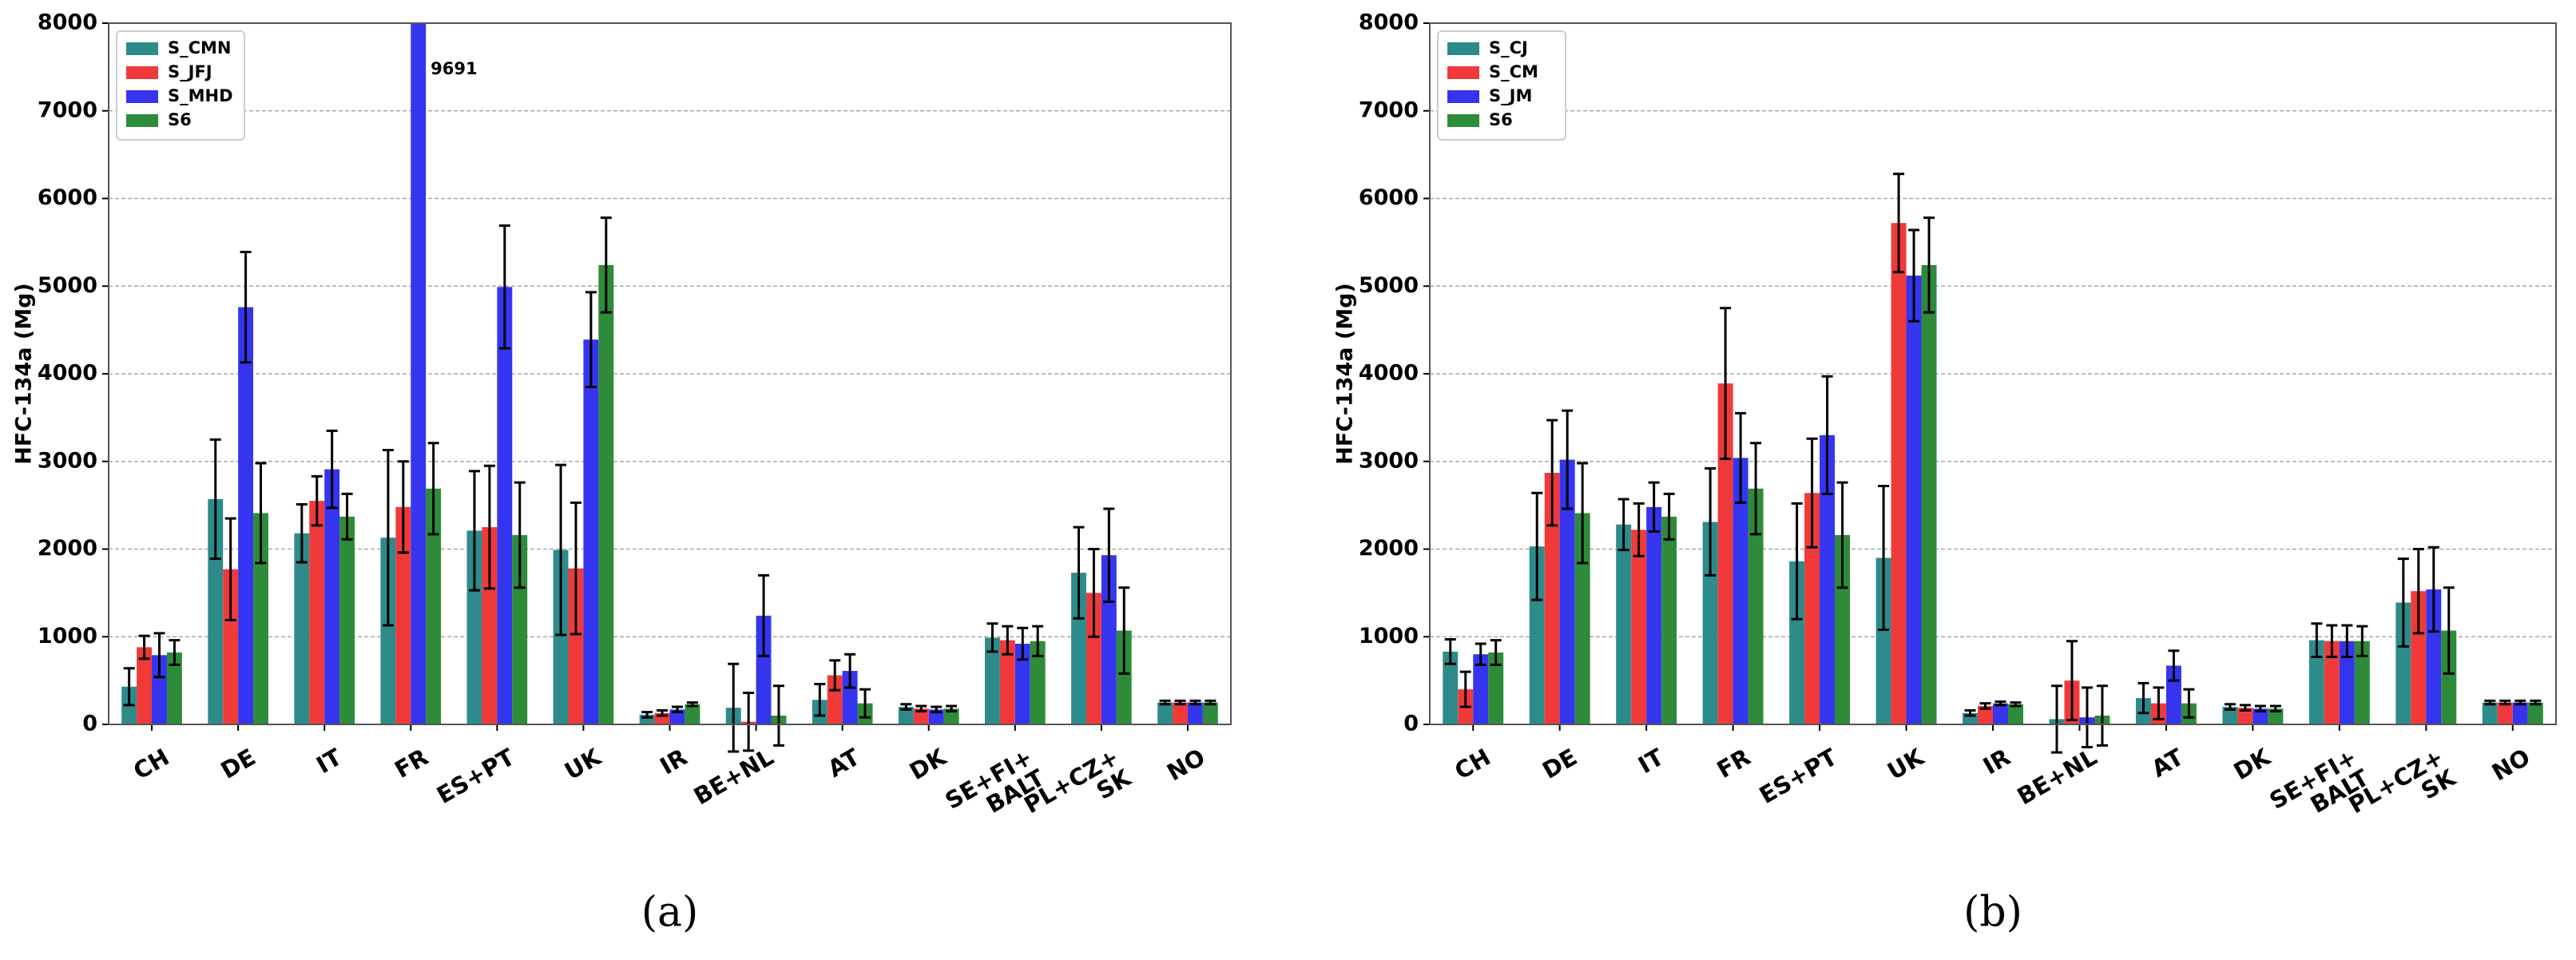 Image resolution: width=2576 pixels, height=960 pixels. I want to click on x-tick-label: NO, so click(2510, 765).